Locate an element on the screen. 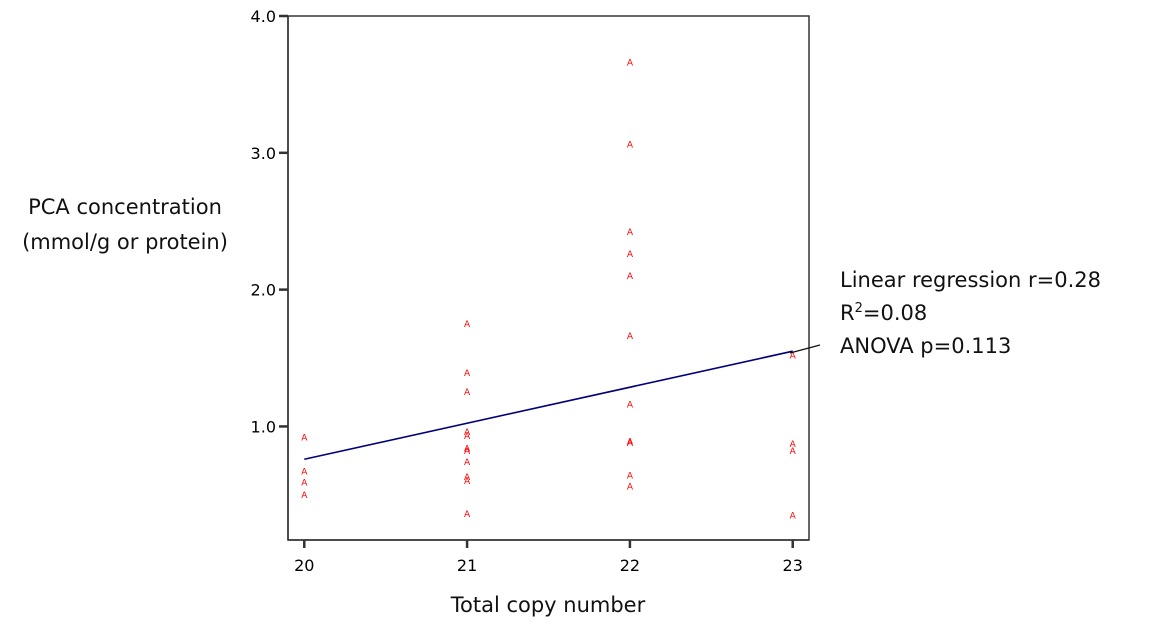  y-axis-title-line2: (mmol/g or protein) is located at coordinates (125, 242).